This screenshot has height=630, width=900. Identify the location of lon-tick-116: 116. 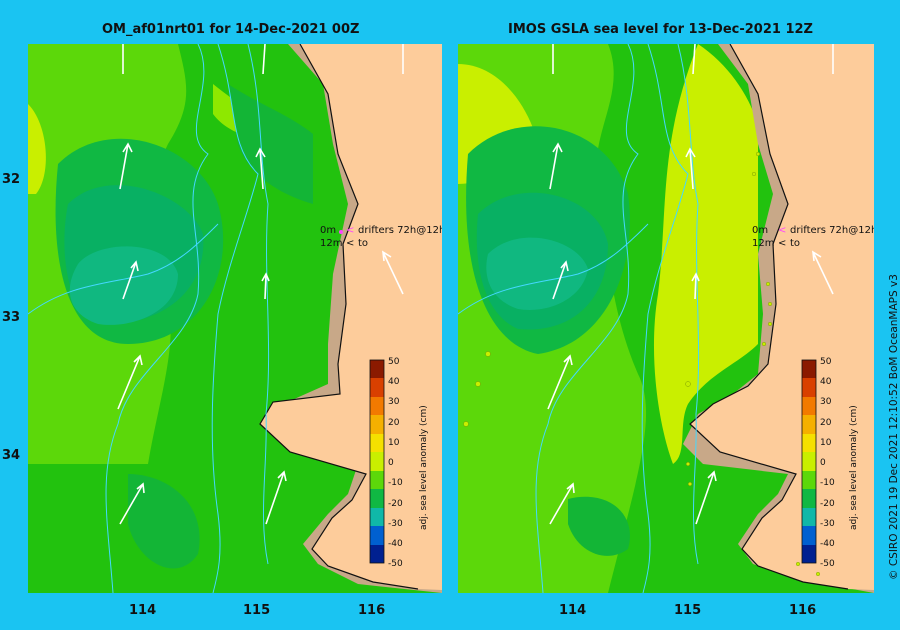
(803, 610).